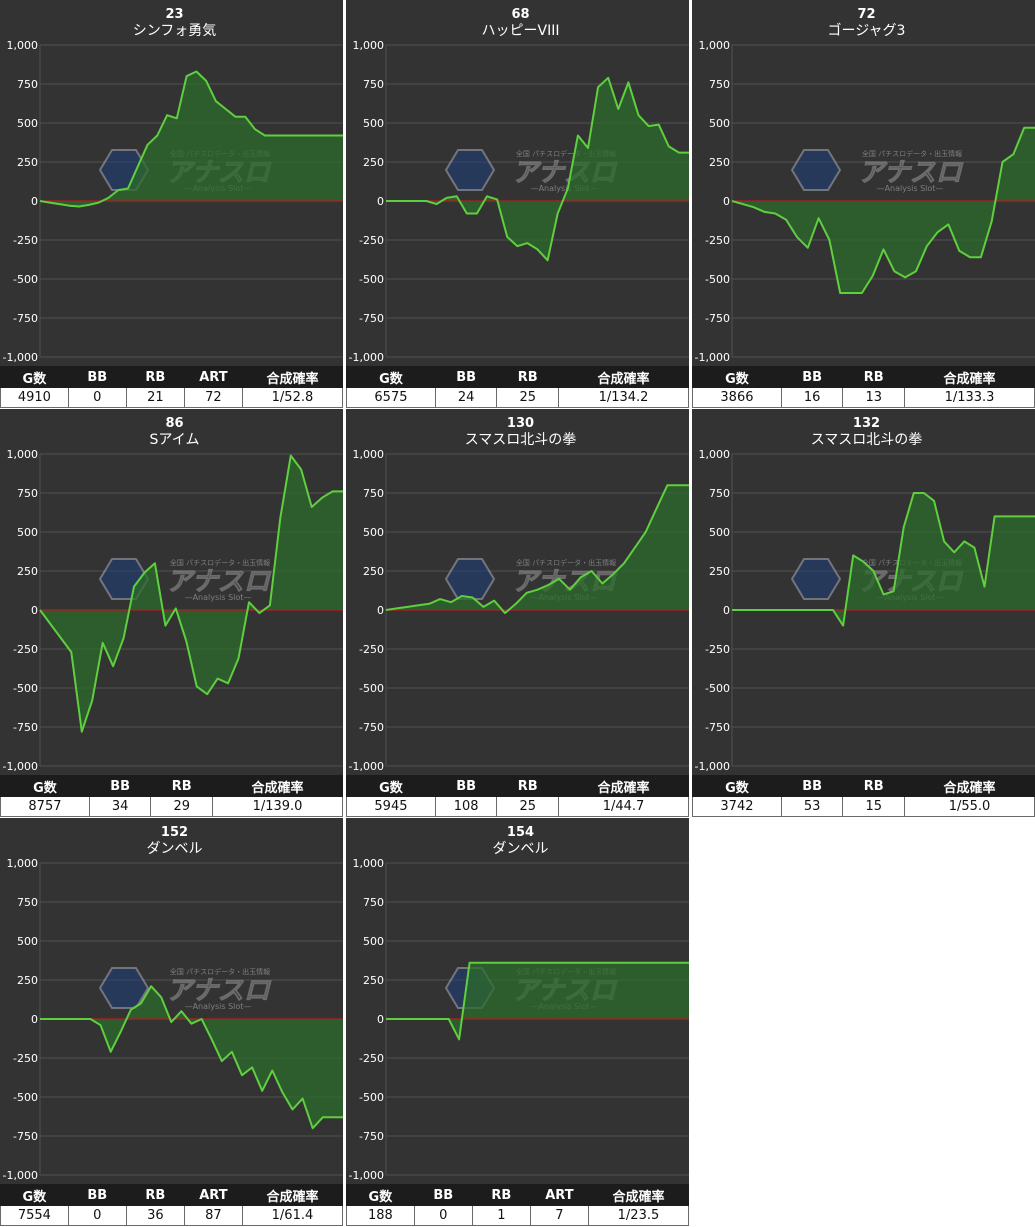 The height and width of the screenshot is (1227, 1035). Describe the element at coordinates (501, 1215) in the screenshot. I see `stats-value: 1` at that location.